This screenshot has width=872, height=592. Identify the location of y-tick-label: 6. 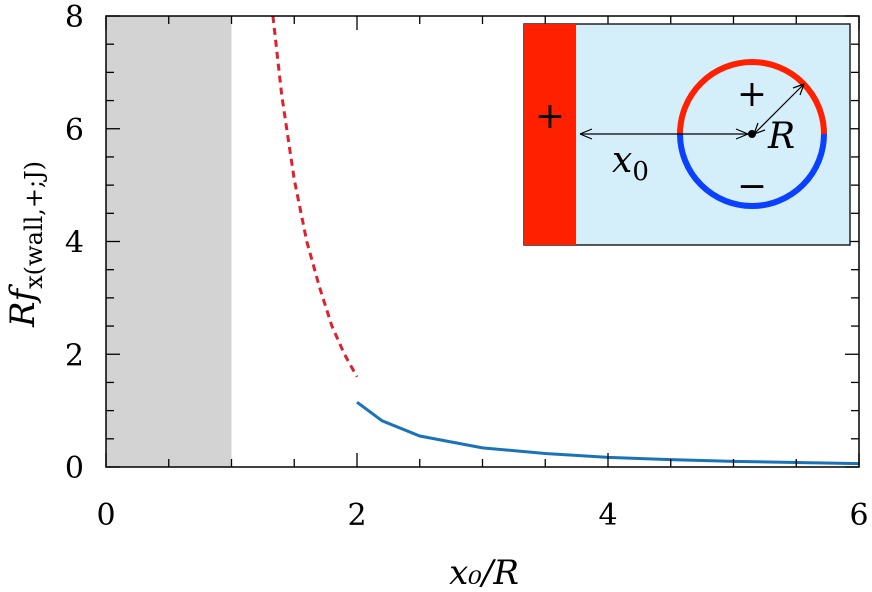
(74, 130).